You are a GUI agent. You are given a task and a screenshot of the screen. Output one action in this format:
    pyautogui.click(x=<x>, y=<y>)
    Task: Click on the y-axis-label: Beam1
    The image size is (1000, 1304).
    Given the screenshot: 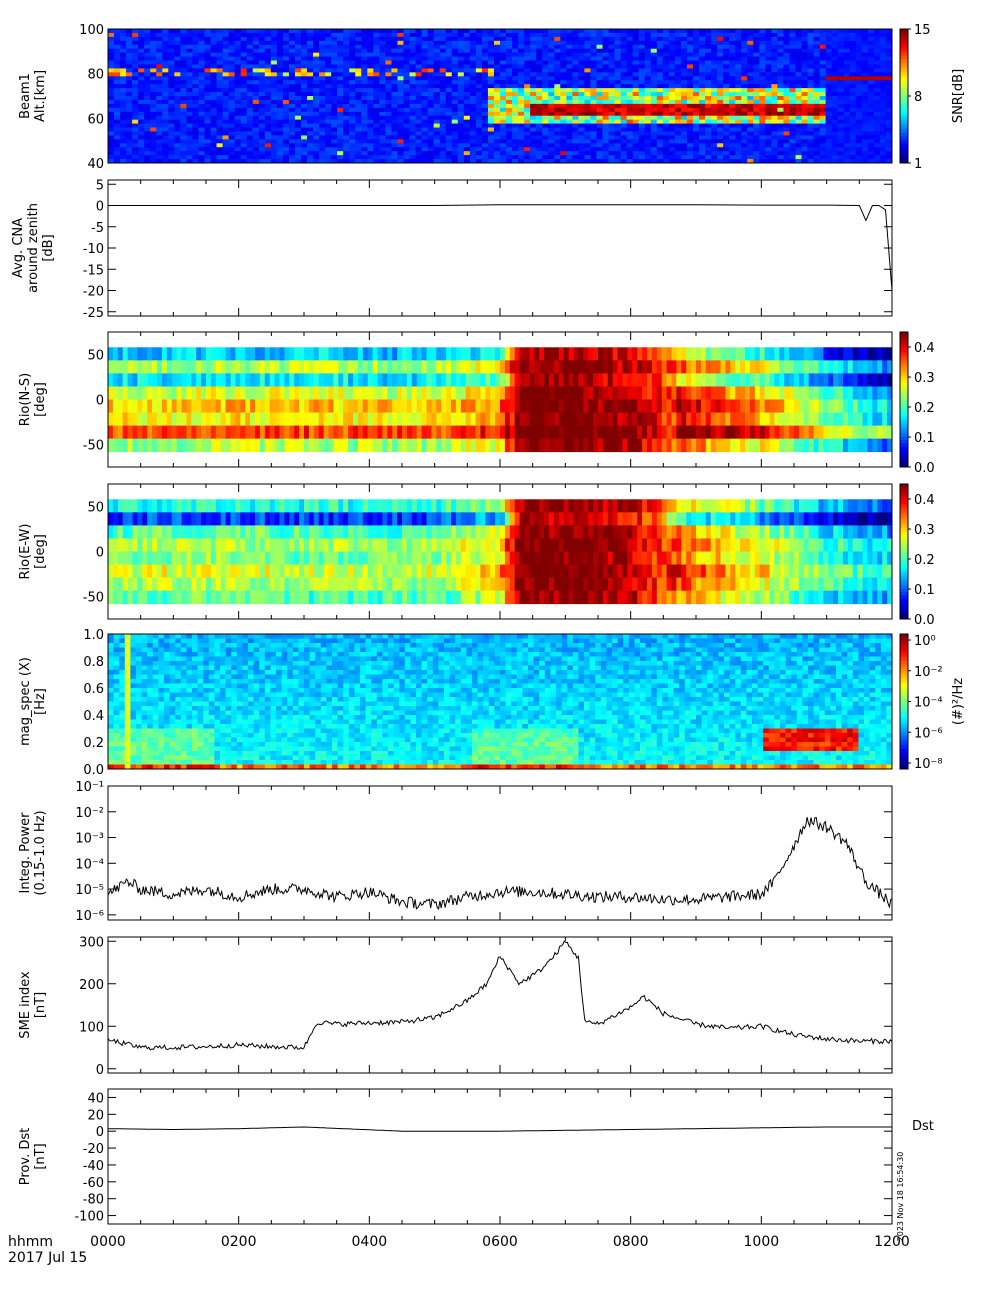 What is the action you would take?
    pyautogui.click(x=25, y=96)
    